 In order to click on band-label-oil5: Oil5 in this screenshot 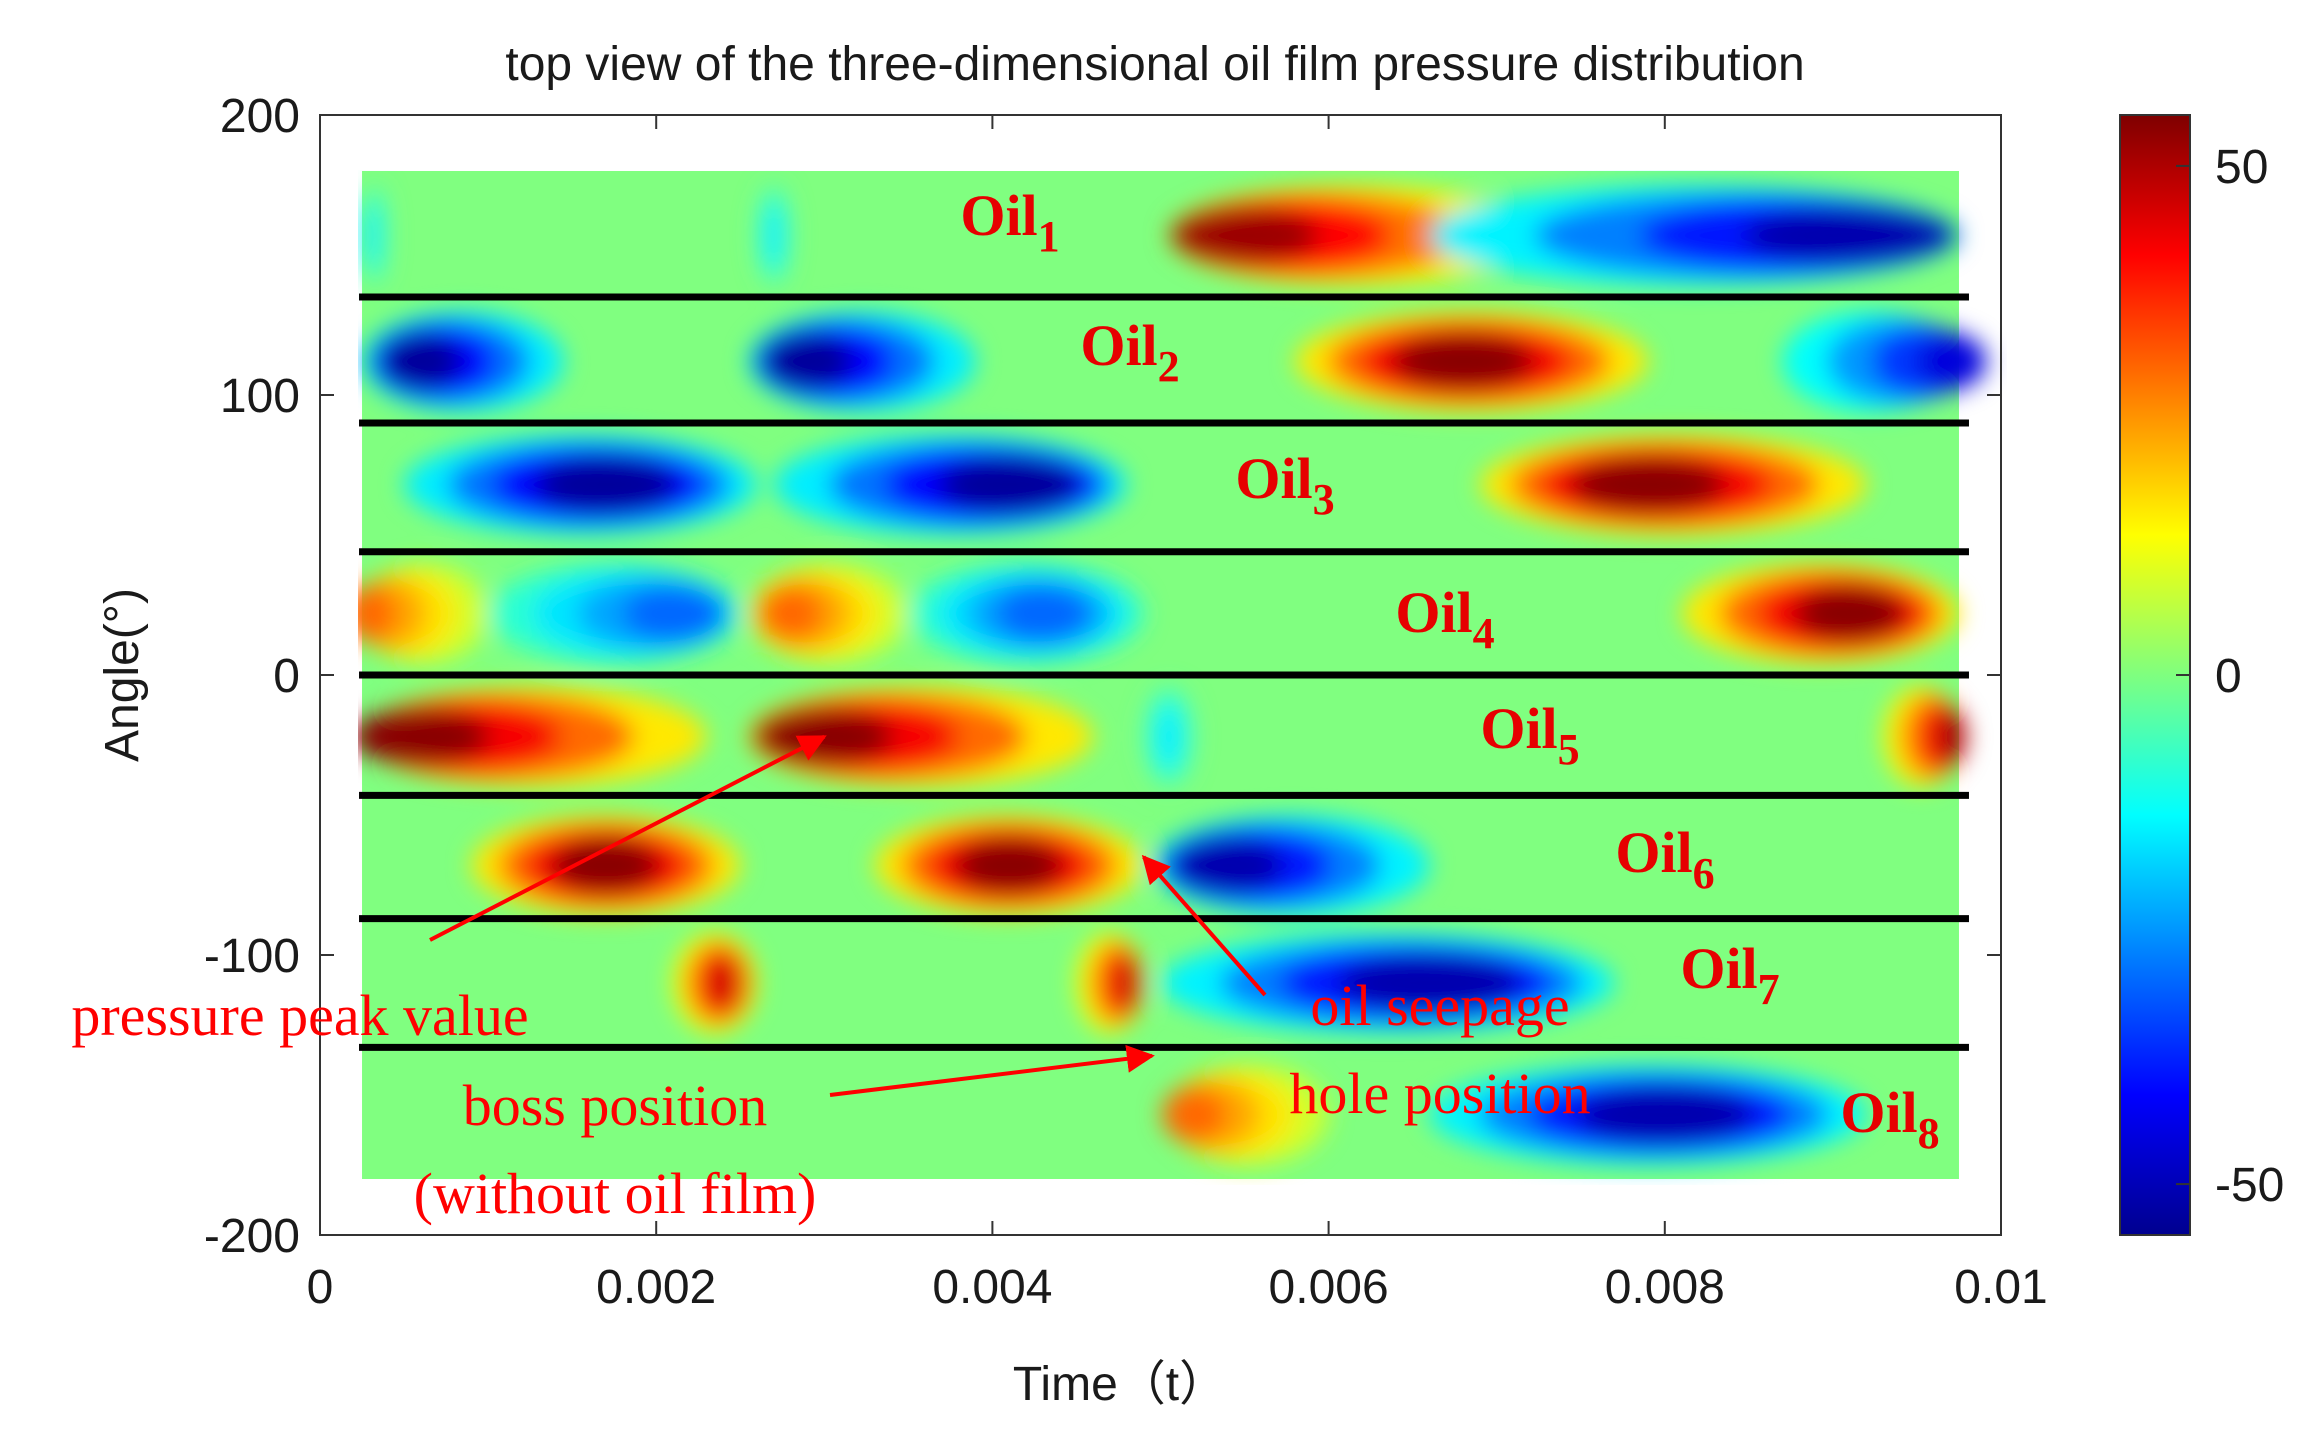, I will do `click(1529, 735)`.